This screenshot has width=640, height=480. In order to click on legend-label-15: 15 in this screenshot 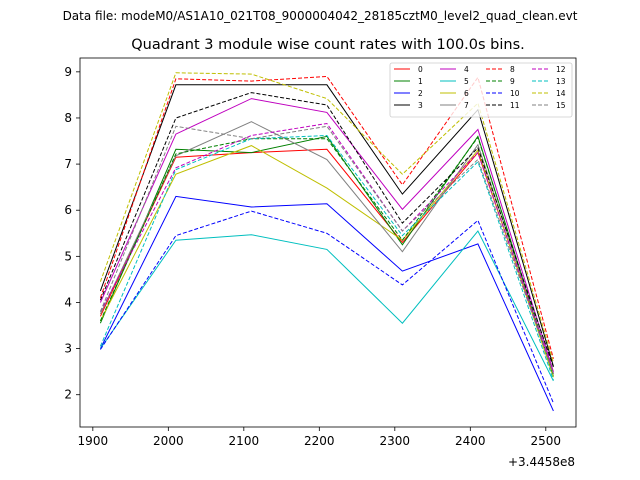, I will do `click(561, 105)`.